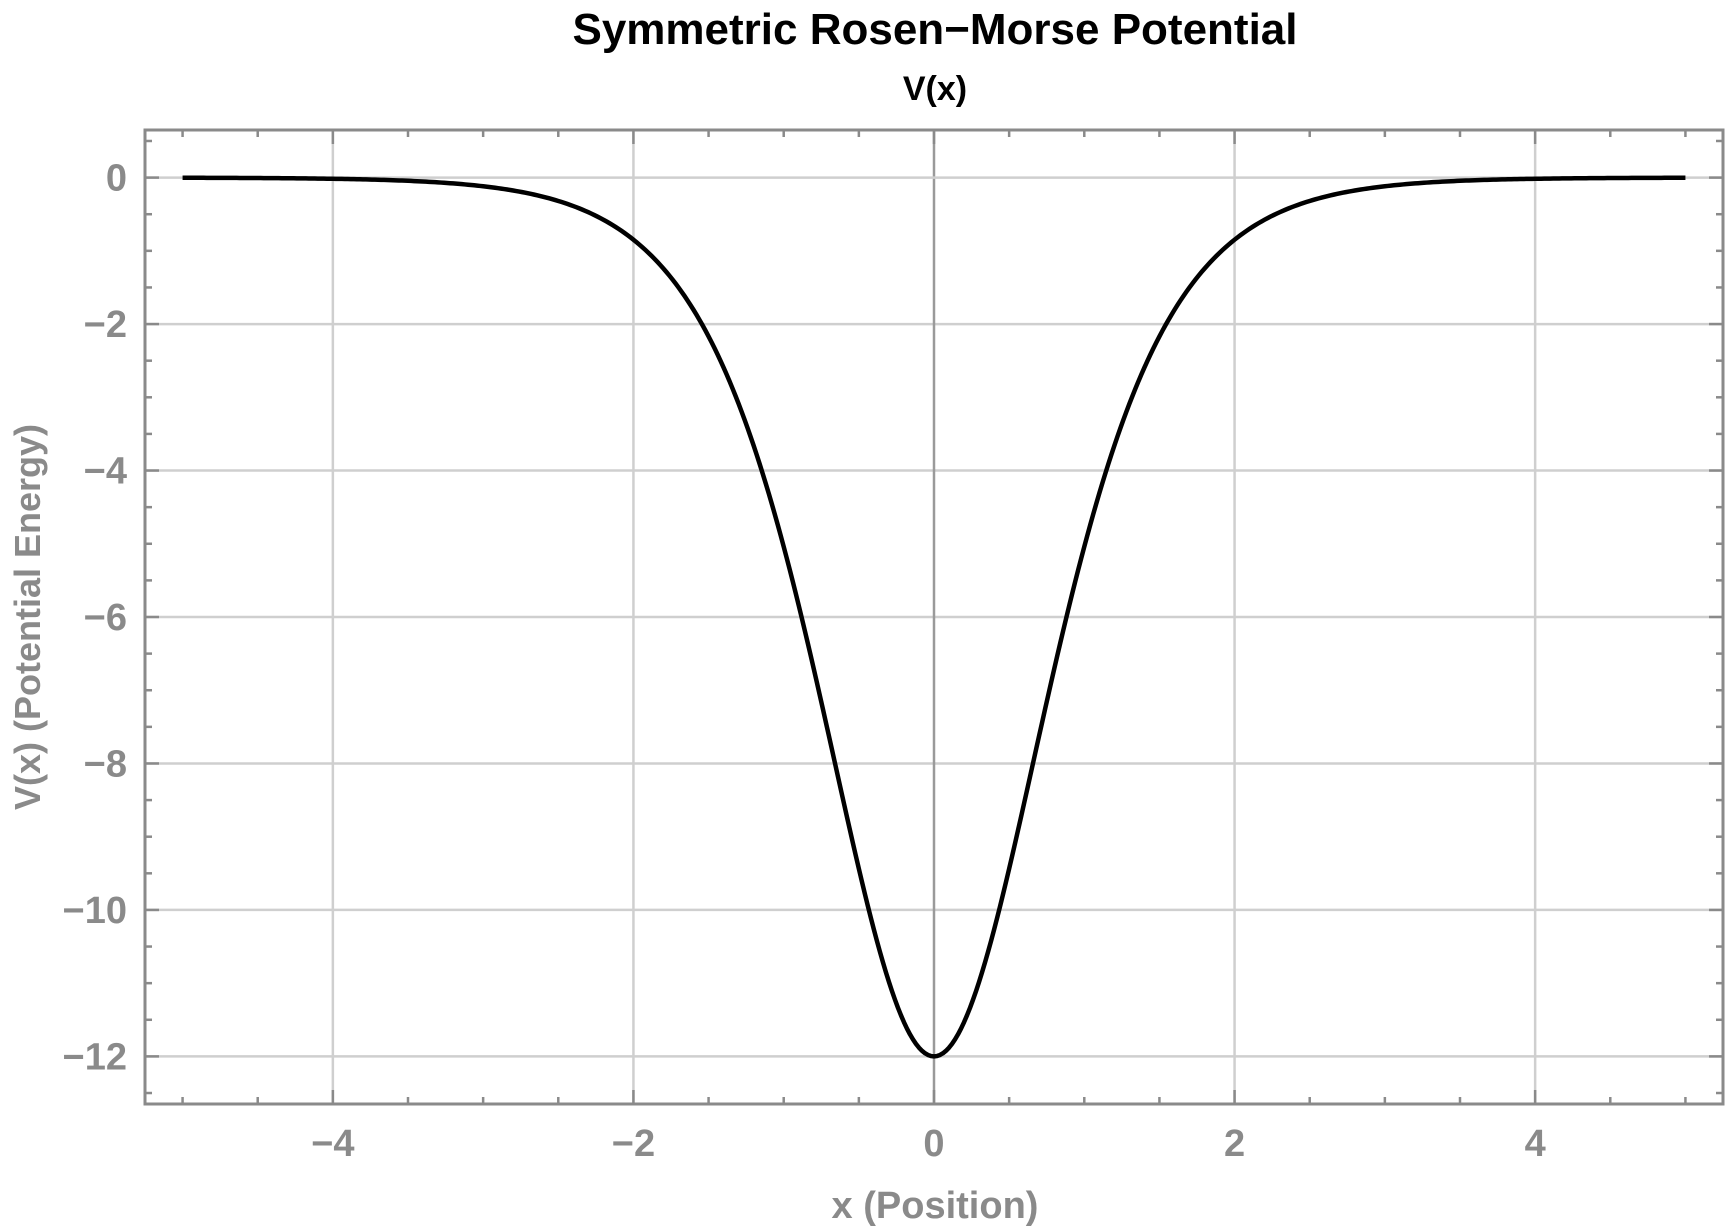 The image size is (1728, 1232). Describe the element at coordinates (95, 911) in the screenshot. I see `y-tick-label: −10` at that location.